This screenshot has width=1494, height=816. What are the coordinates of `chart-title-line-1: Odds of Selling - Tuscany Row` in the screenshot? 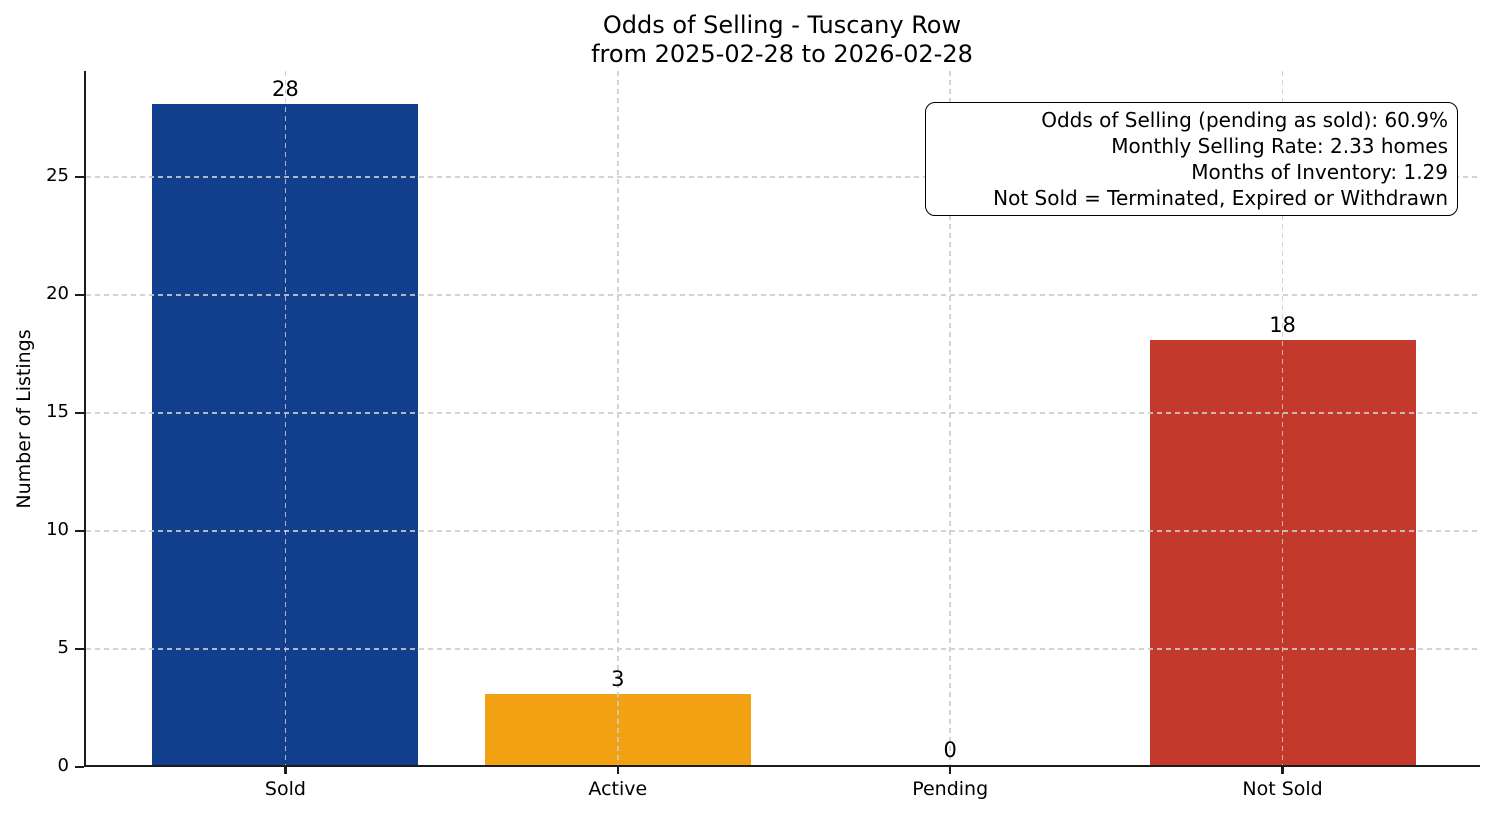 It's located at (782, 25).